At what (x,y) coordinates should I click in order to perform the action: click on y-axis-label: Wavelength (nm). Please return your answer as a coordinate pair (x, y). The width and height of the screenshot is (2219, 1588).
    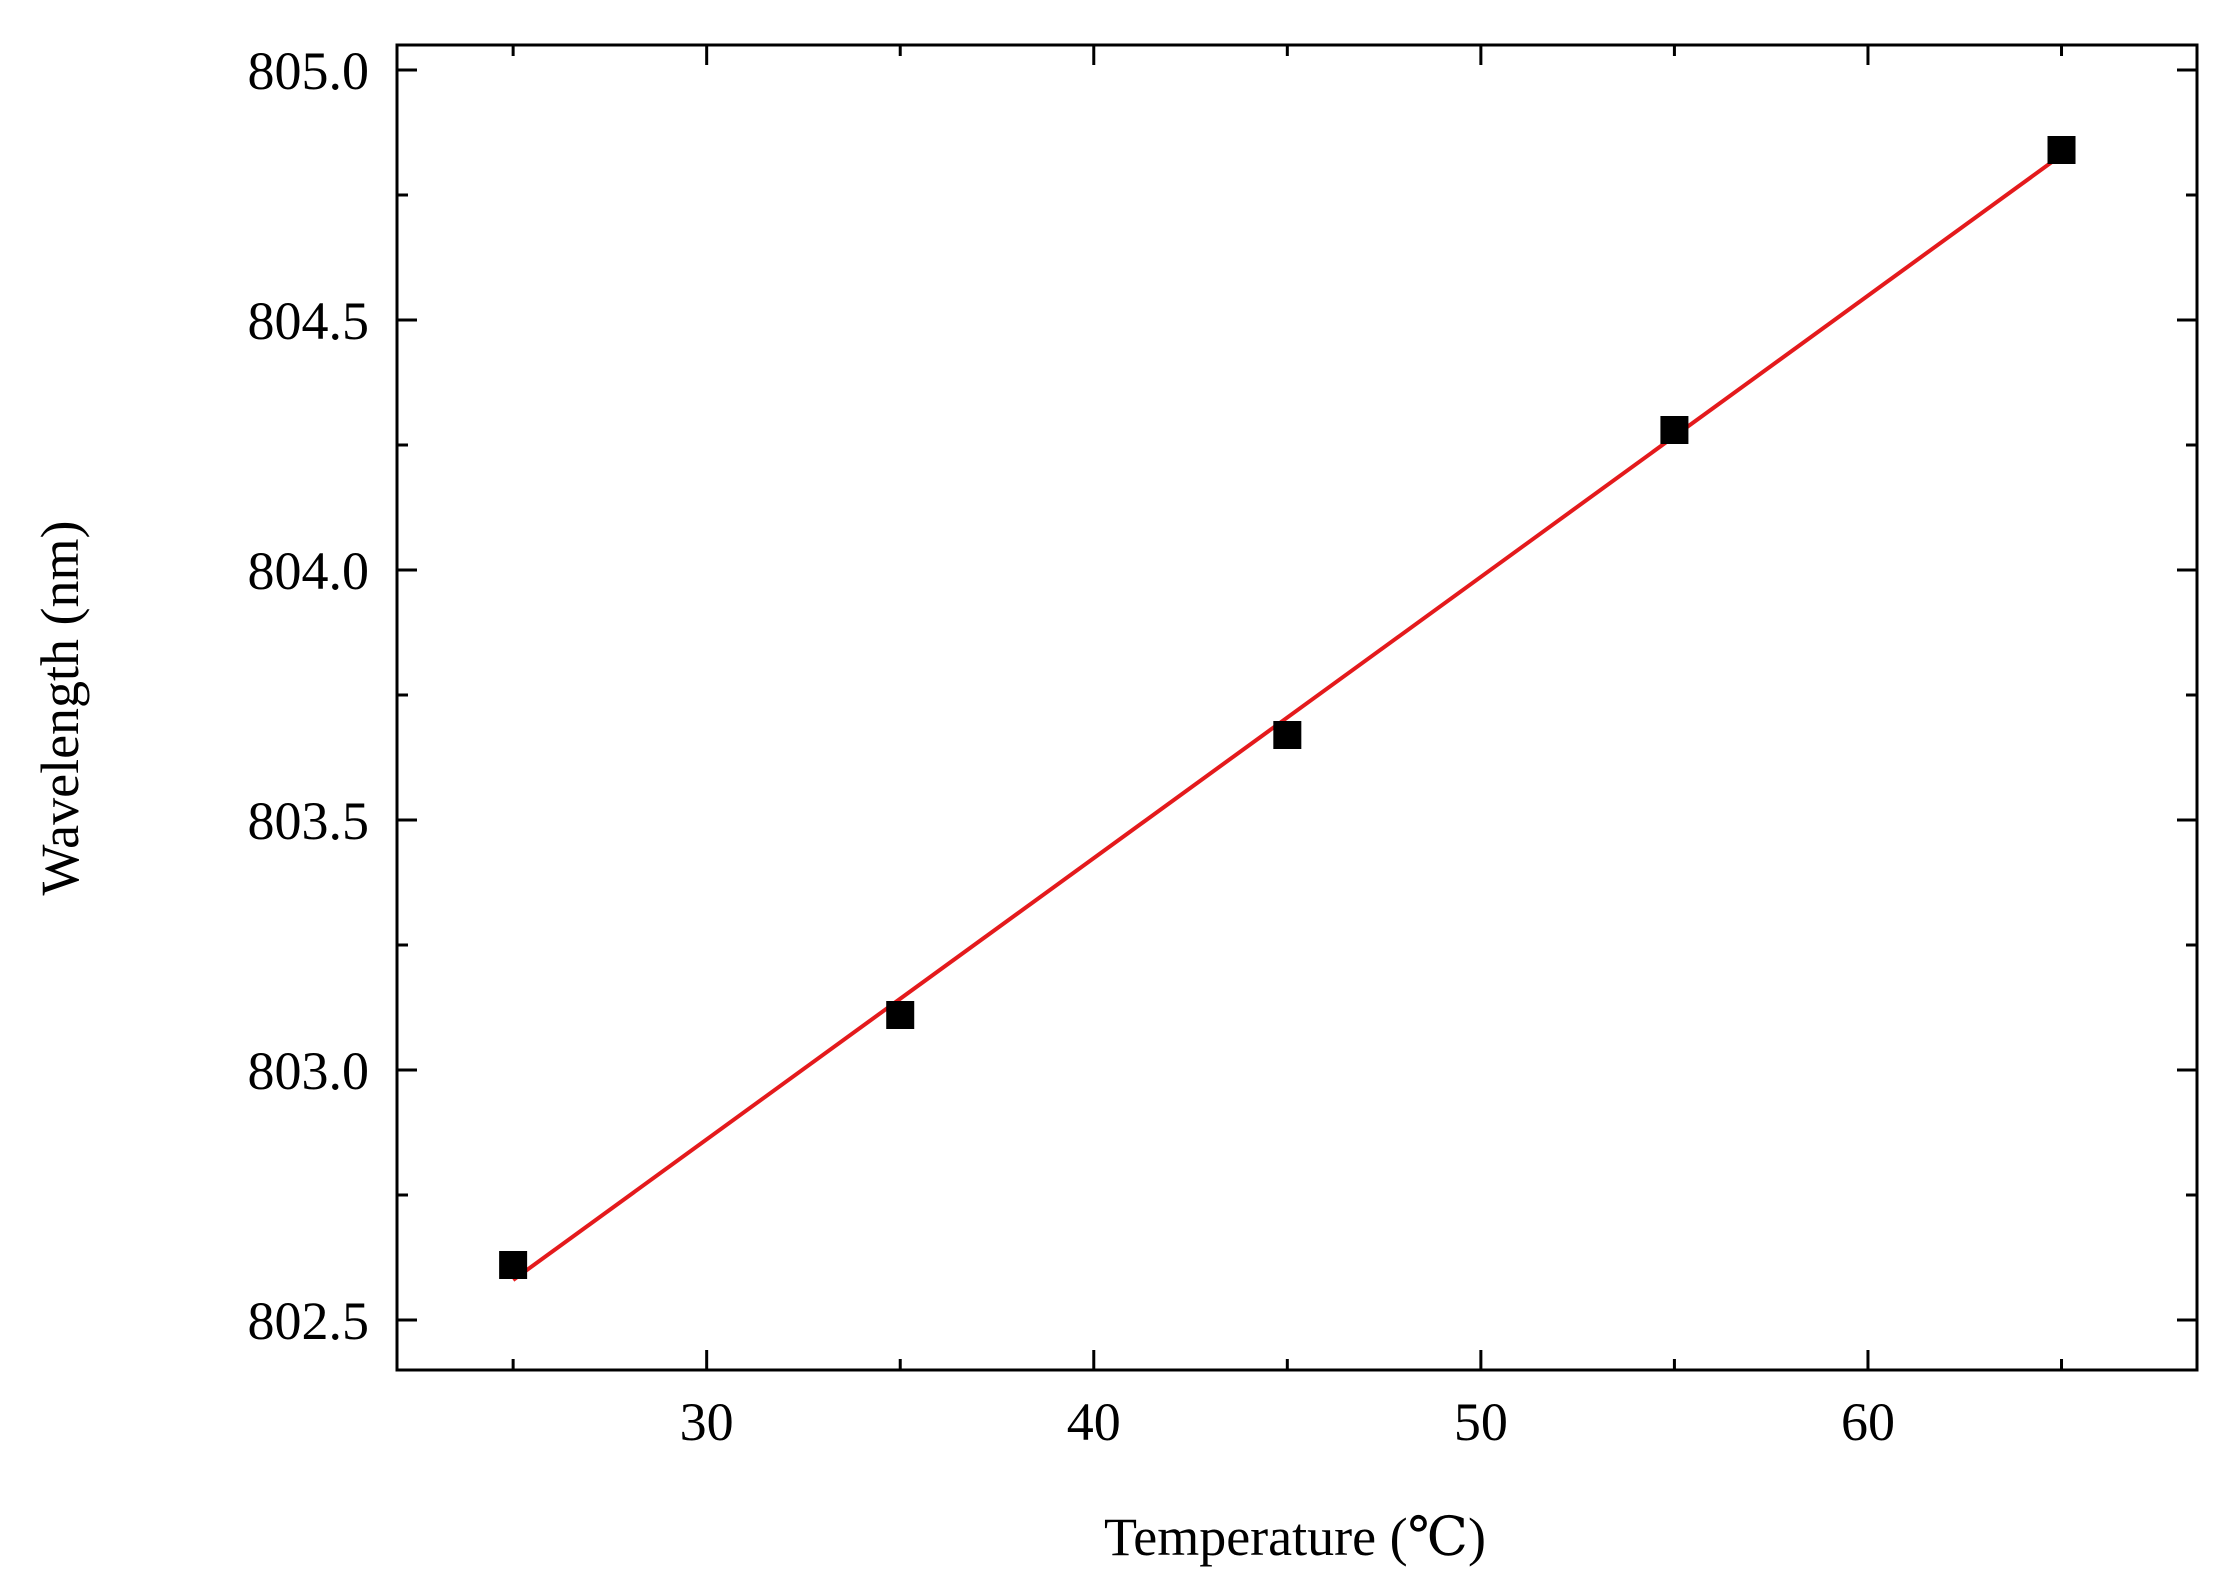
    Looking at the image, I should click on (60, 707).